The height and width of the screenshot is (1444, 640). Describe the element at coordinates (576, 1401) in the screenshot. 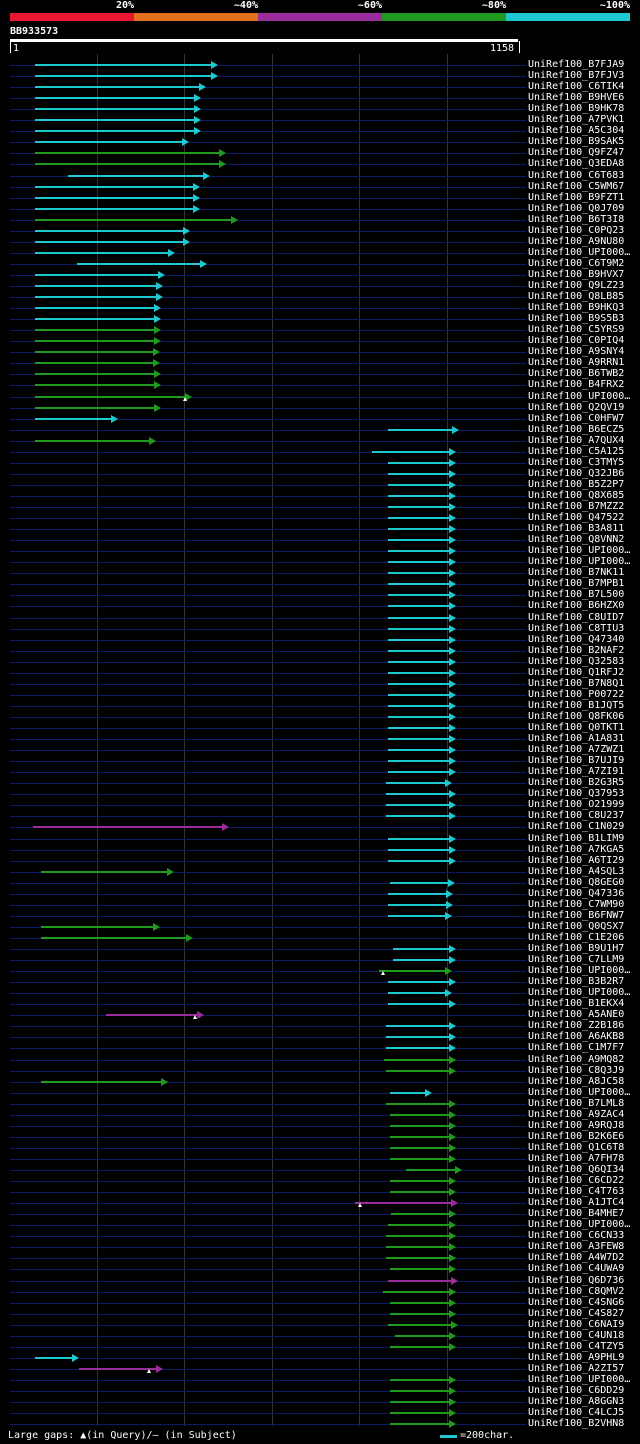

I see `hit-label: UniRef100_A8GGN3` at that location.